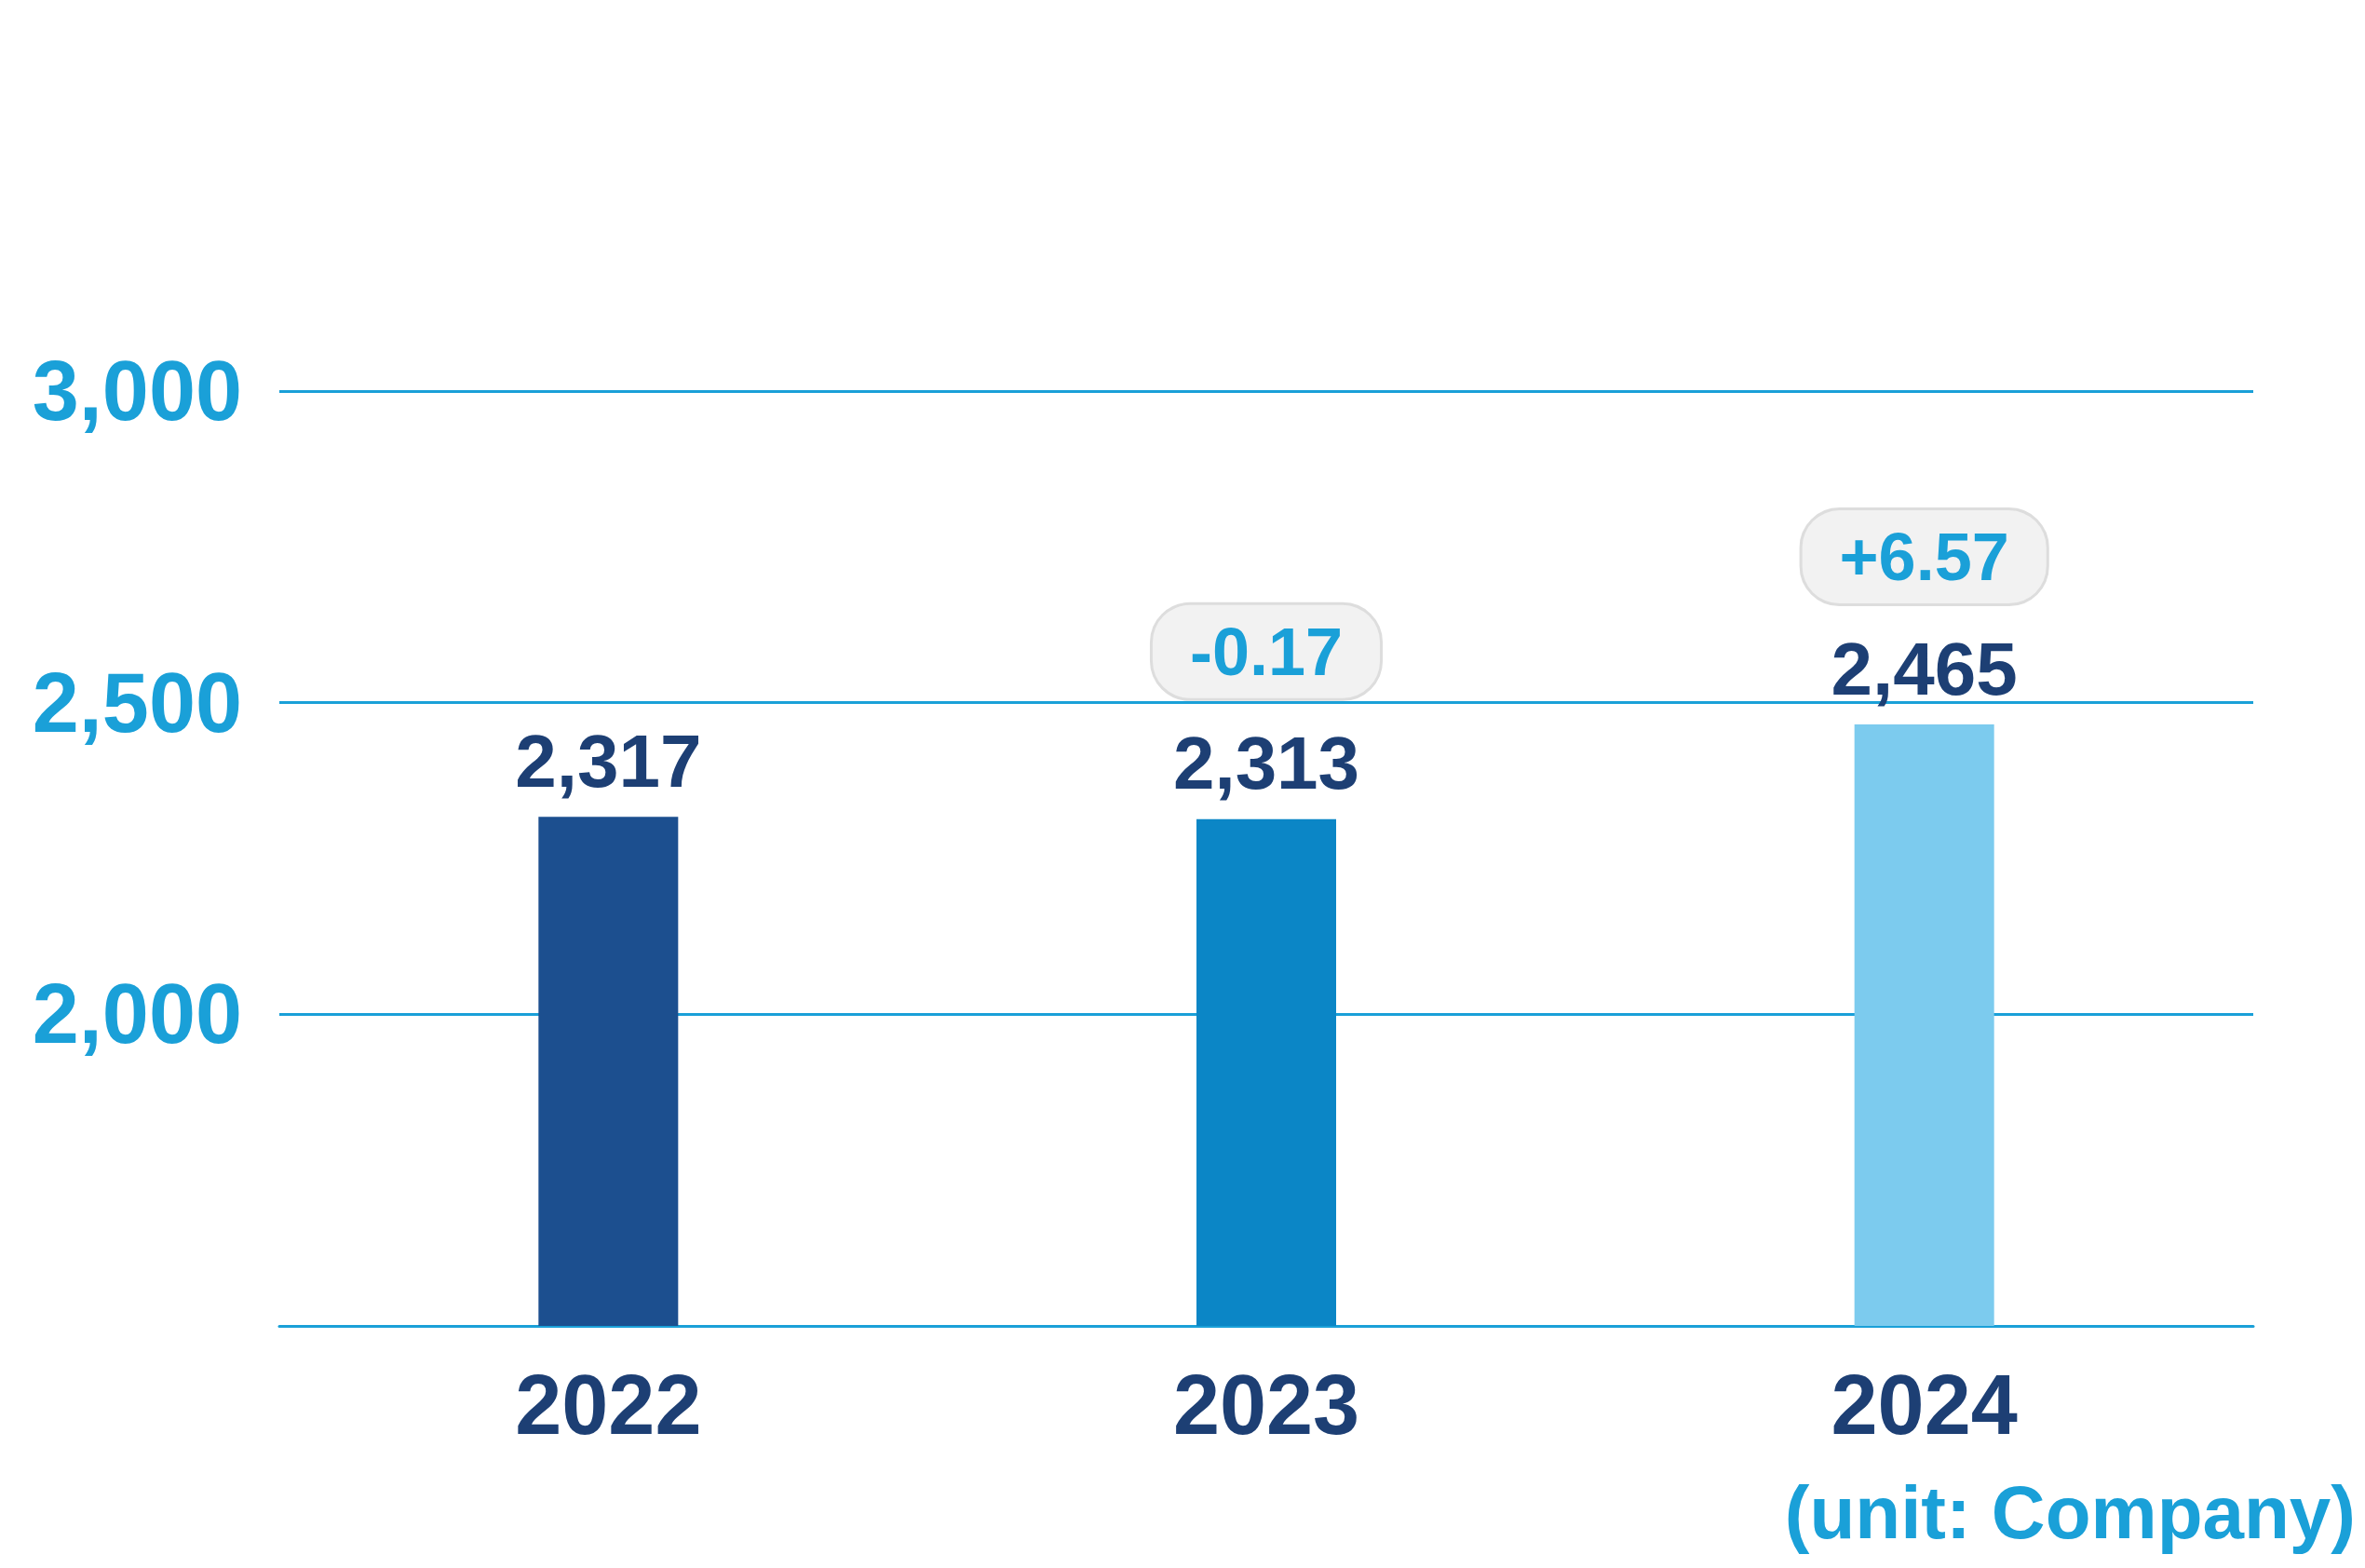 This screenshot has width=2365, height=1568. Describe the element at coordinates (1924, 1405) in the screenshot. I see `x-tick-label: 2024` at that location.